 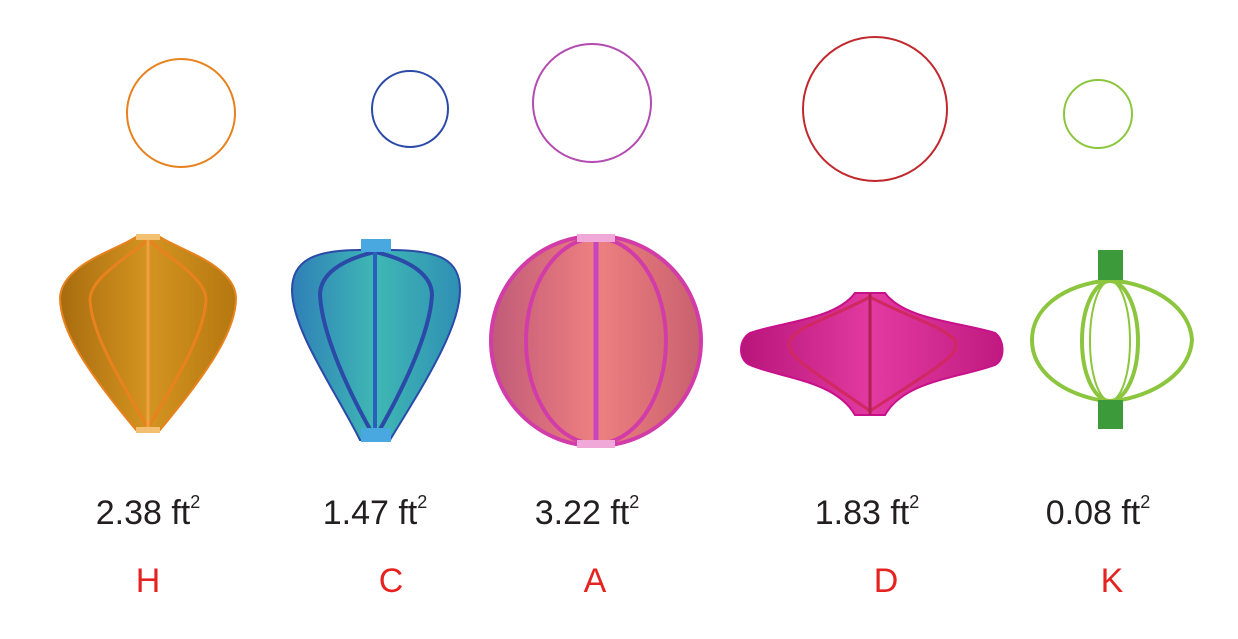 What do you see at coordinates (1098, 512) in the screenshot?
I see `area-label-k: 0.08 ft2` at bounding box center [1098, 512].